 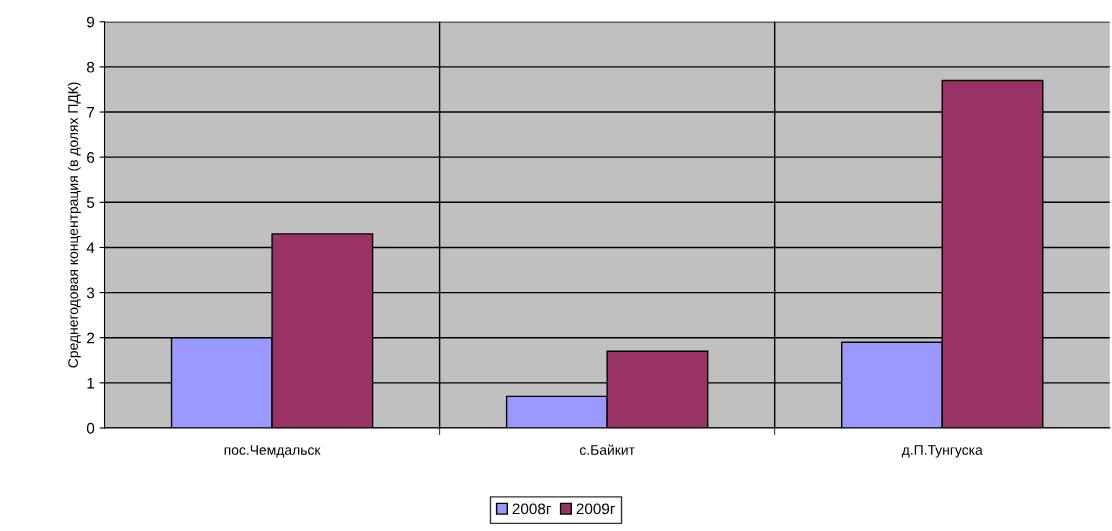 What do you see at coordinates (91, 112) in the screenshot?
I see `y-tick-label: 7` at bounding box center [91, 112].